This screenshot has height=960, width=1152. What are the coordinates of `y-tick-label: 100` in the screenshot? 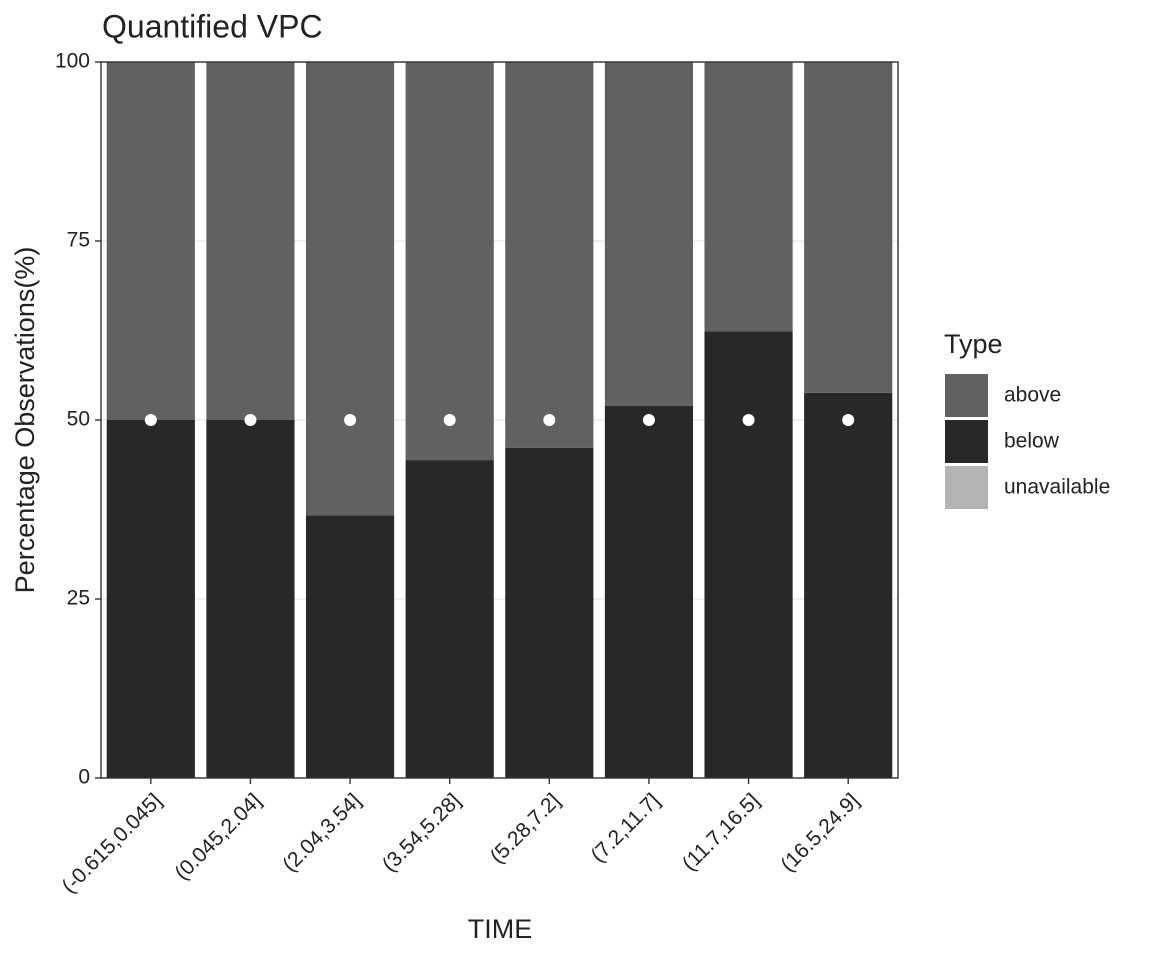 It's located at (72, 61).